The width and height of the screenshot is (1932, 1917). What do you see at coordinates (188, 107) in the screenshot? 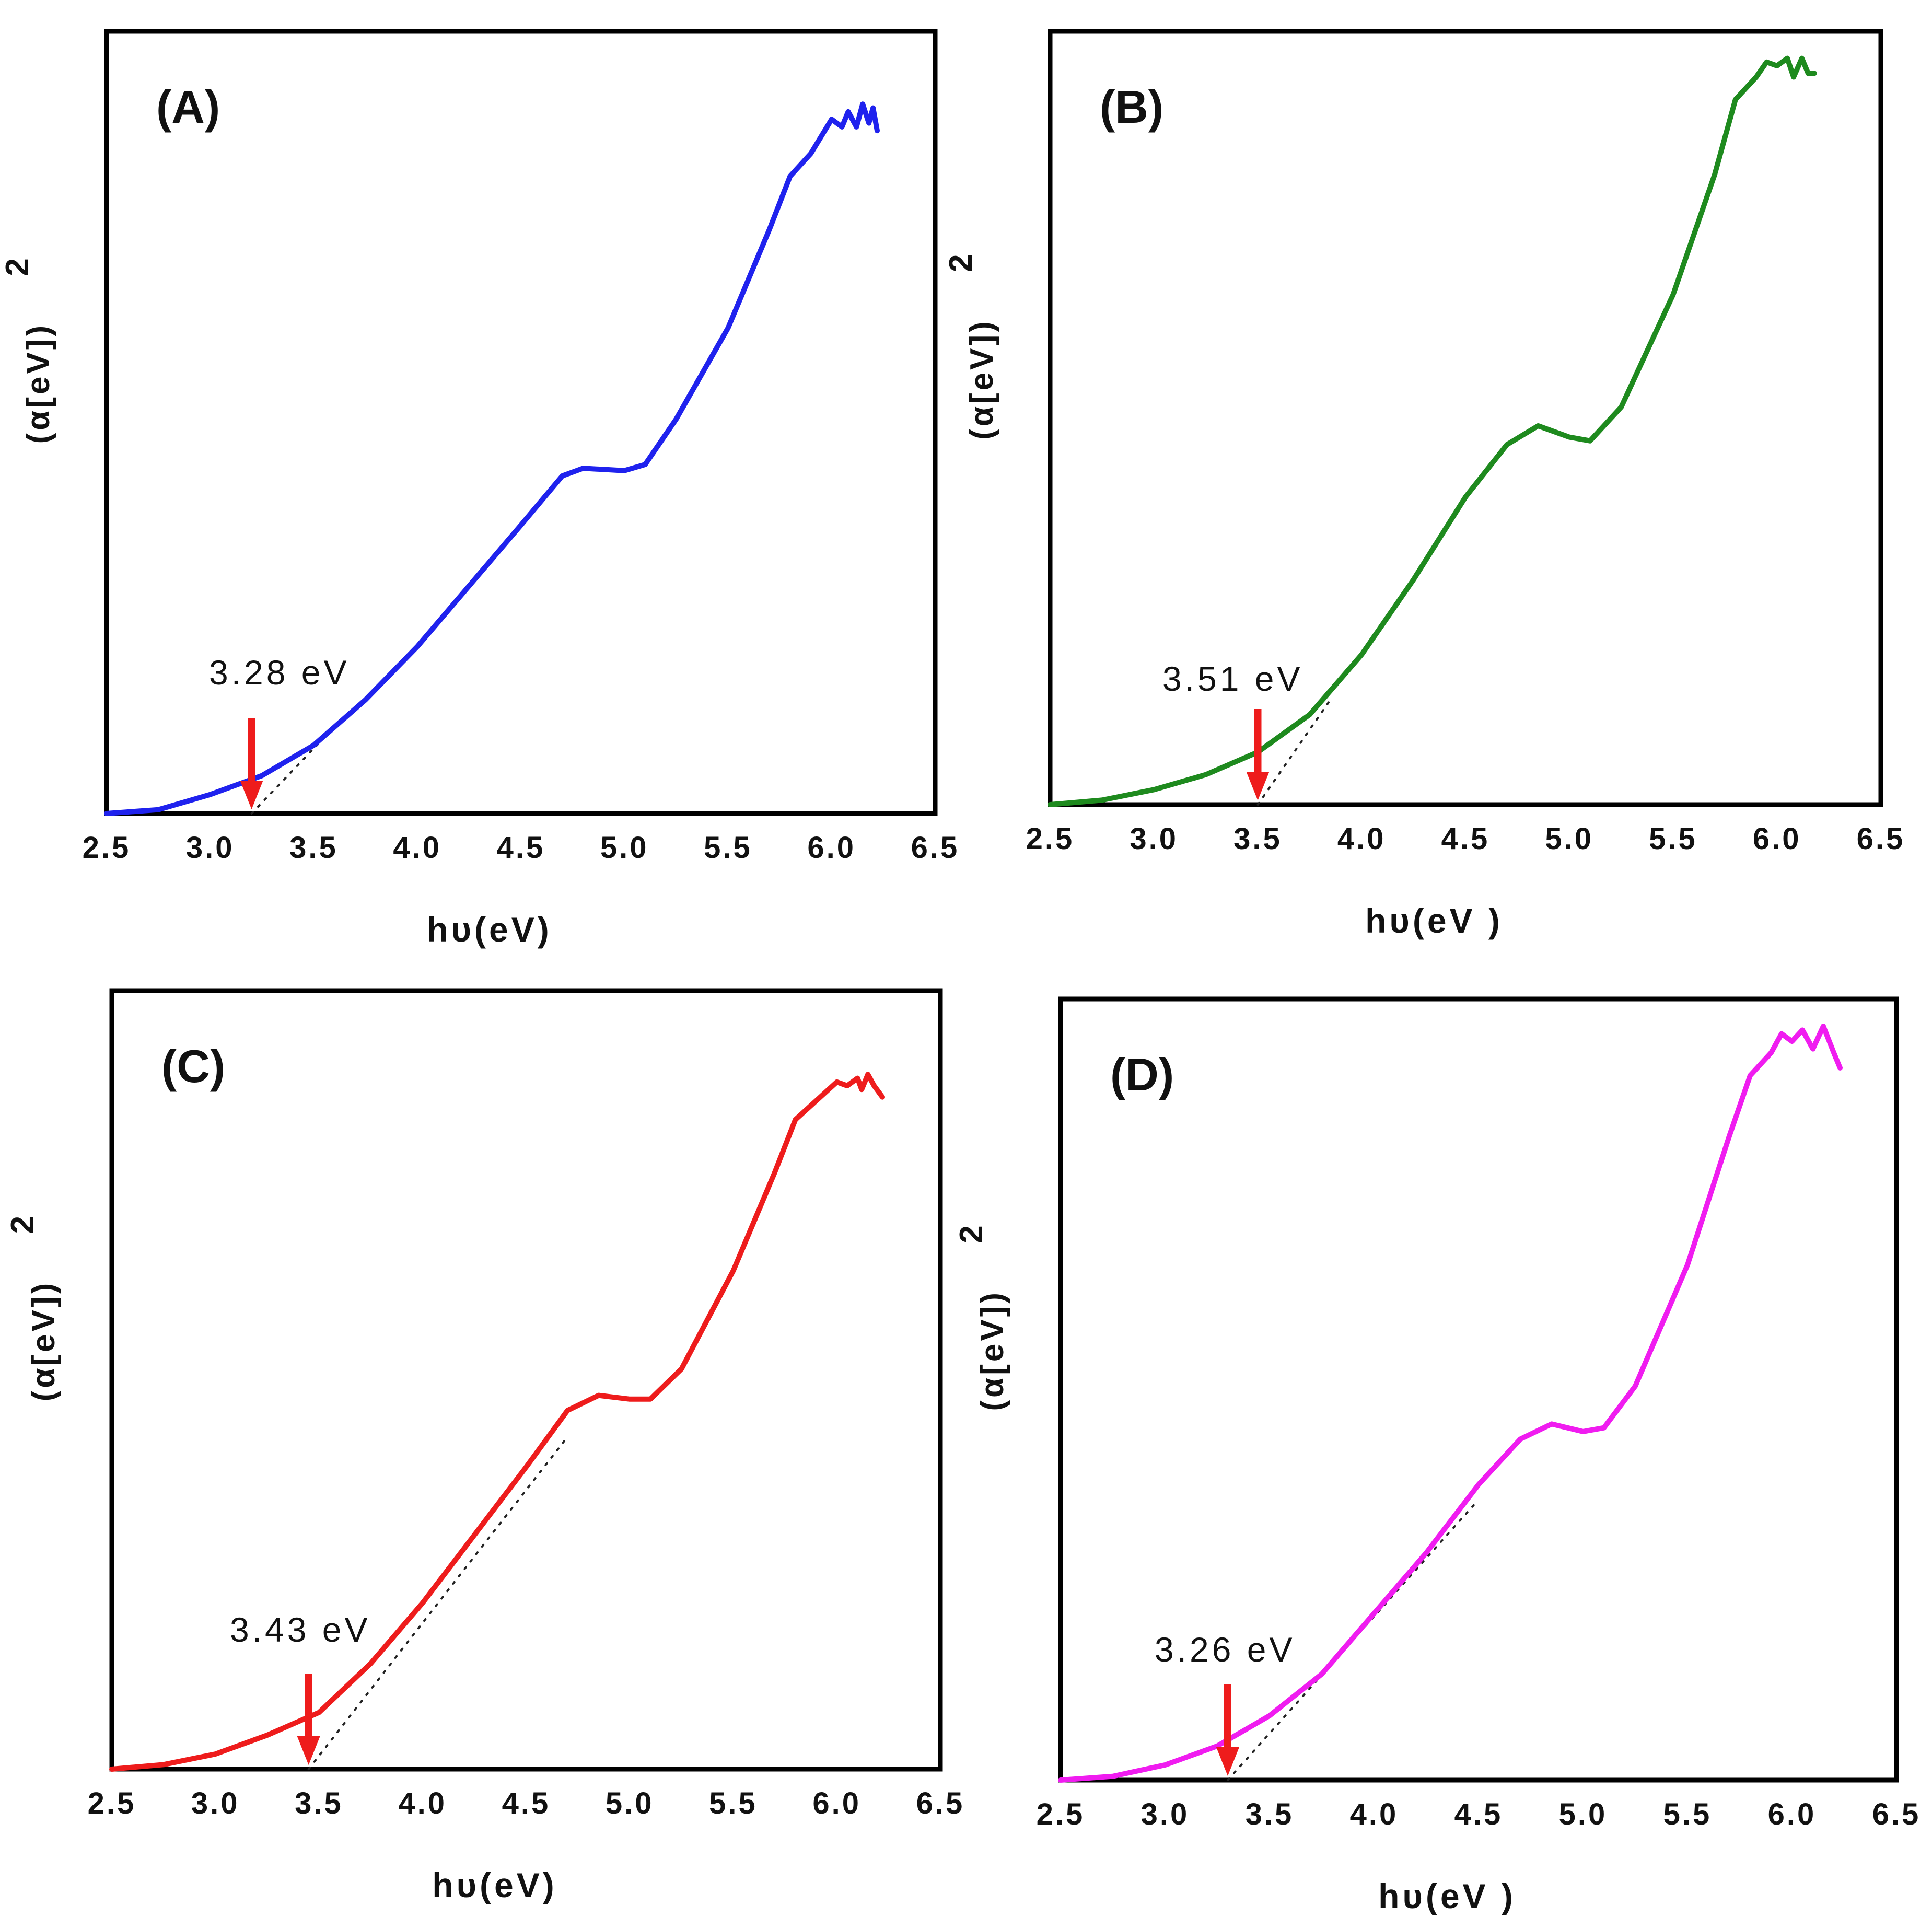
I see `panel-label: (A)` at bounding box center [188, 107].